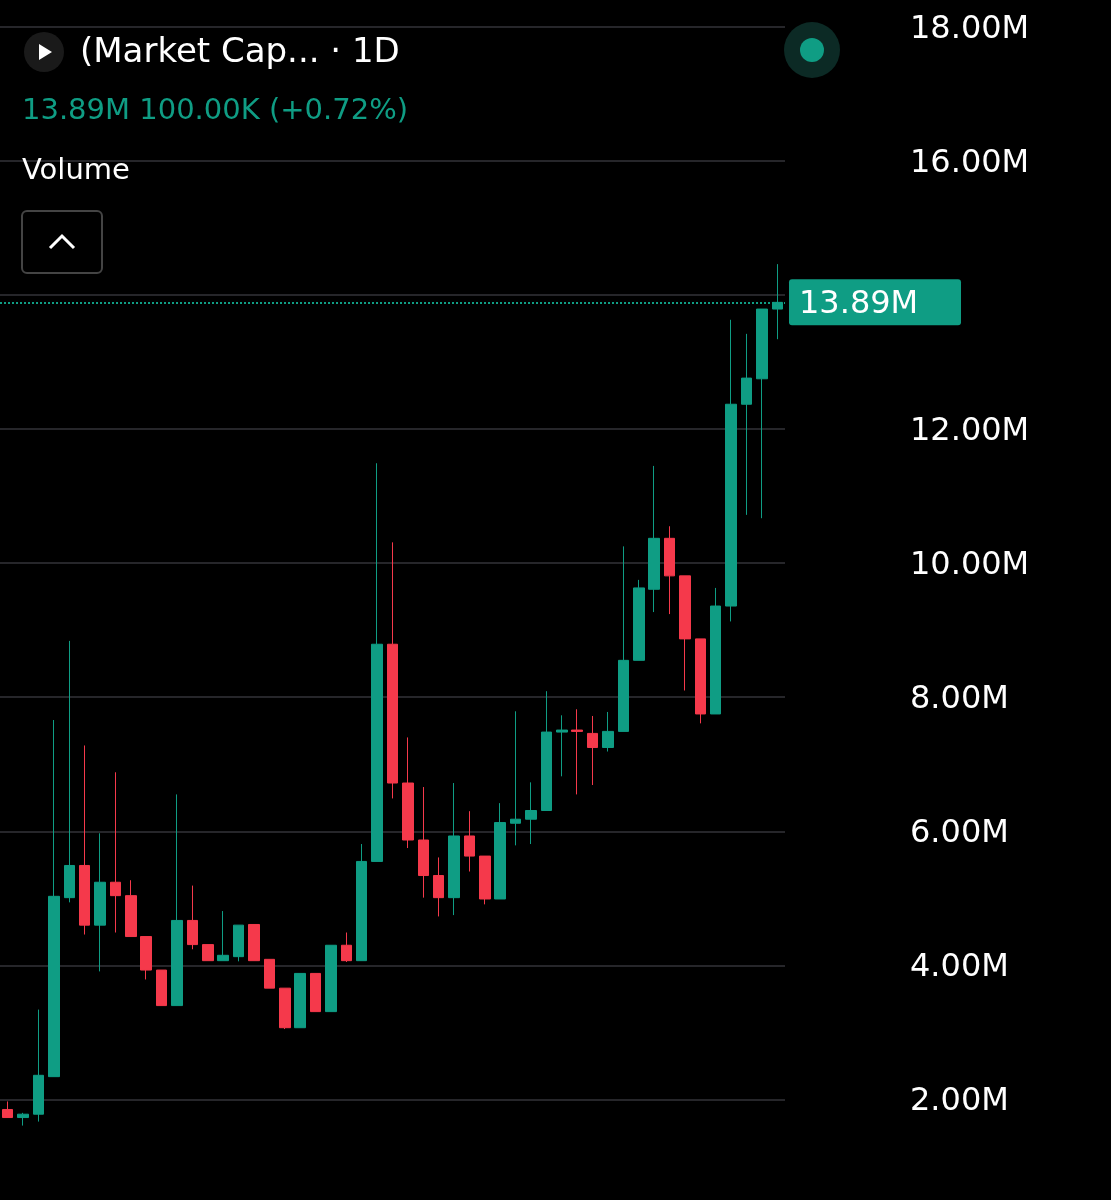  I want to click on text: 13.89M 100.00K (+0.72%), so click(215, 109).